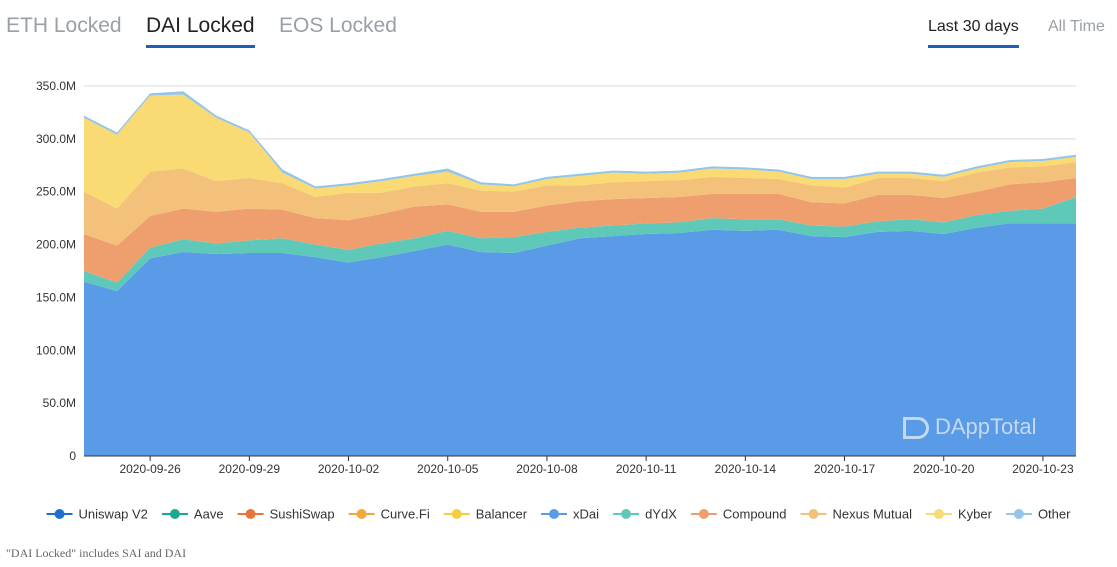 The height and width of the screenshot is (567, 1117). I want to click on range-all-time: All Time, so click(1076, 26).